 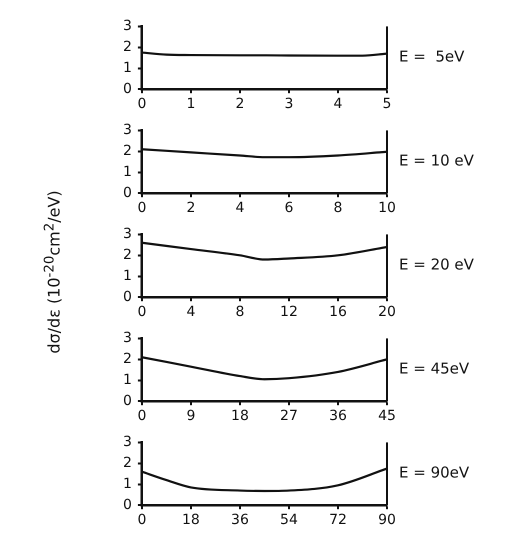 What do you see at coordinates (289, 312) in the screenshot?
I see `x-tick-label: 12` at bounding box center [289, 312].